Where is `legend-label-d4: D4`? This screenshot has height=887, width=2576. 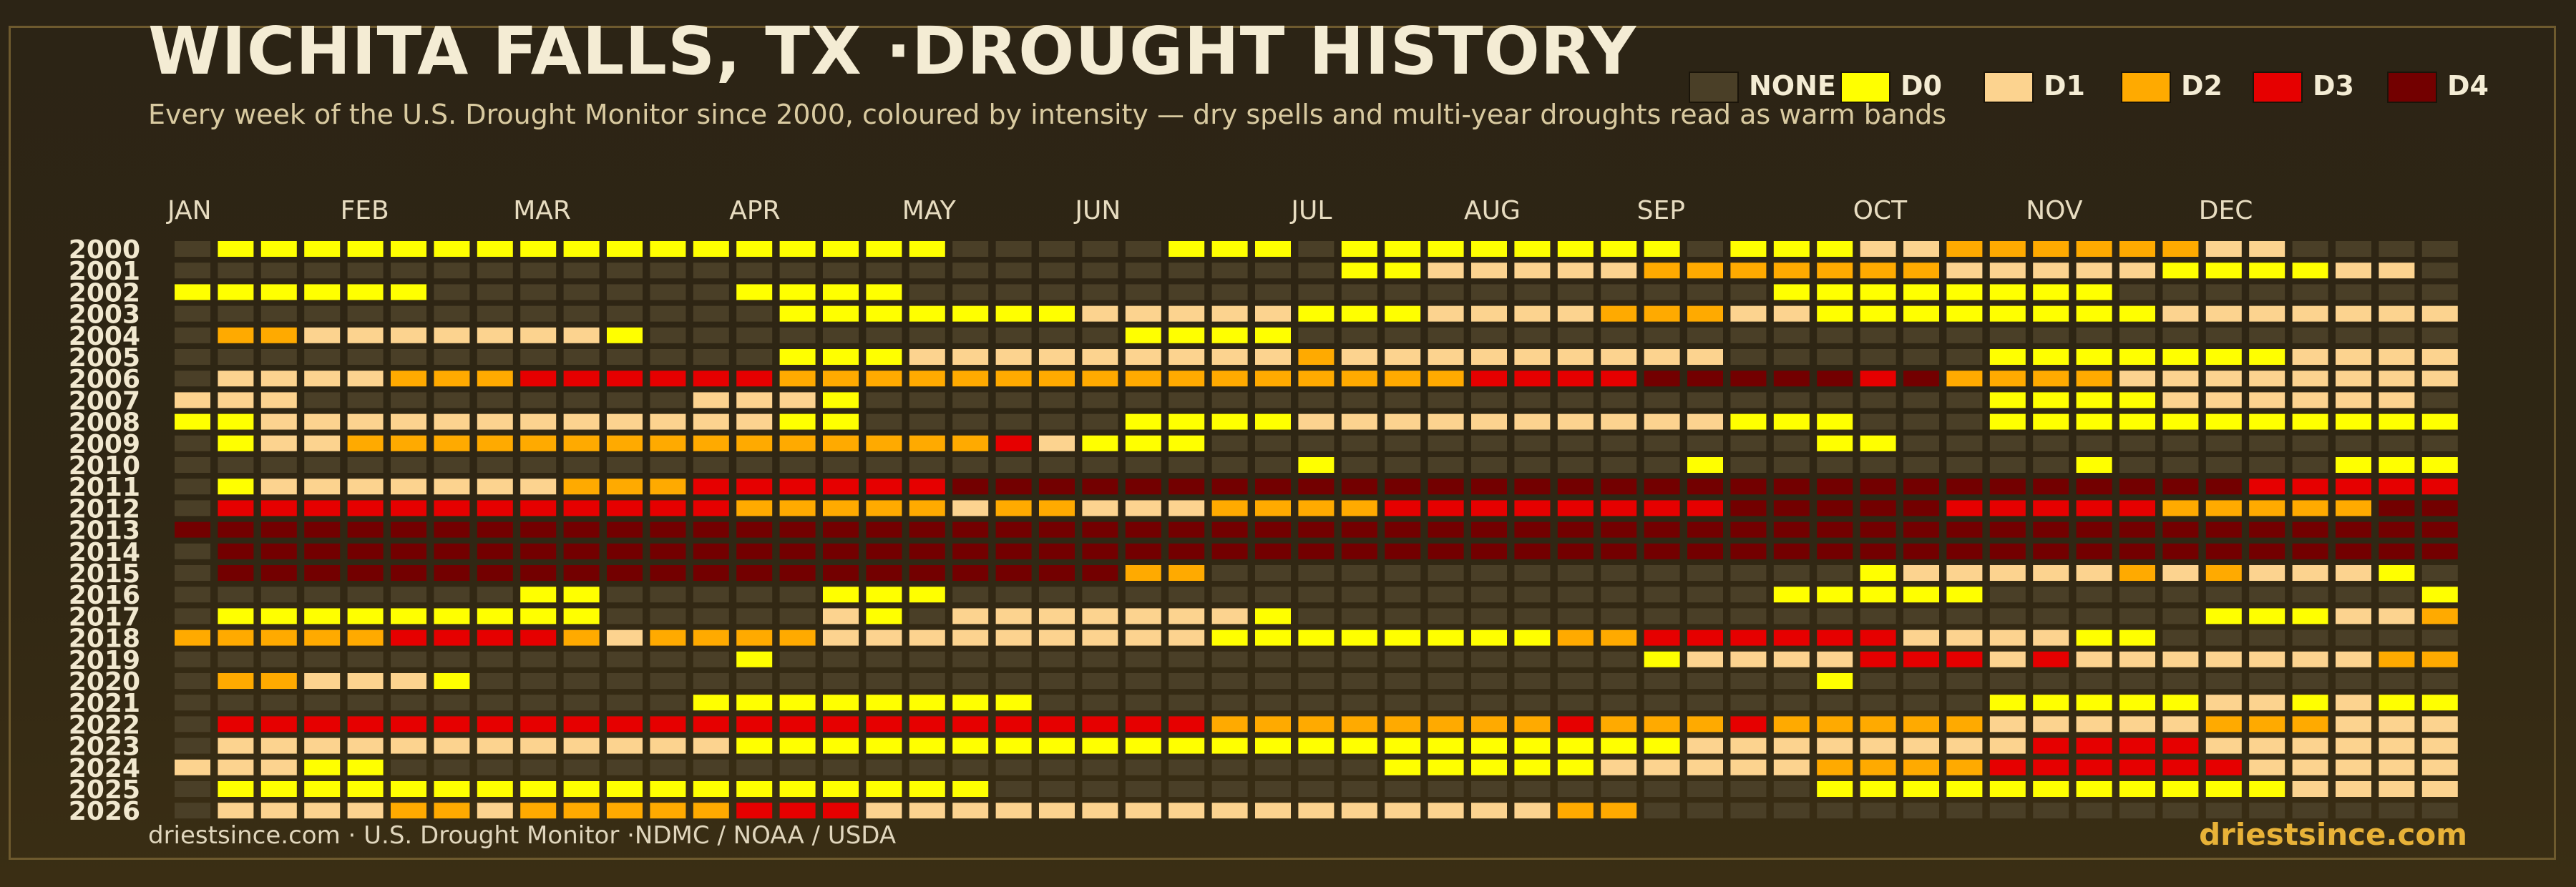
legend-label-d4: D4 is located at coordinates (2468, 86).